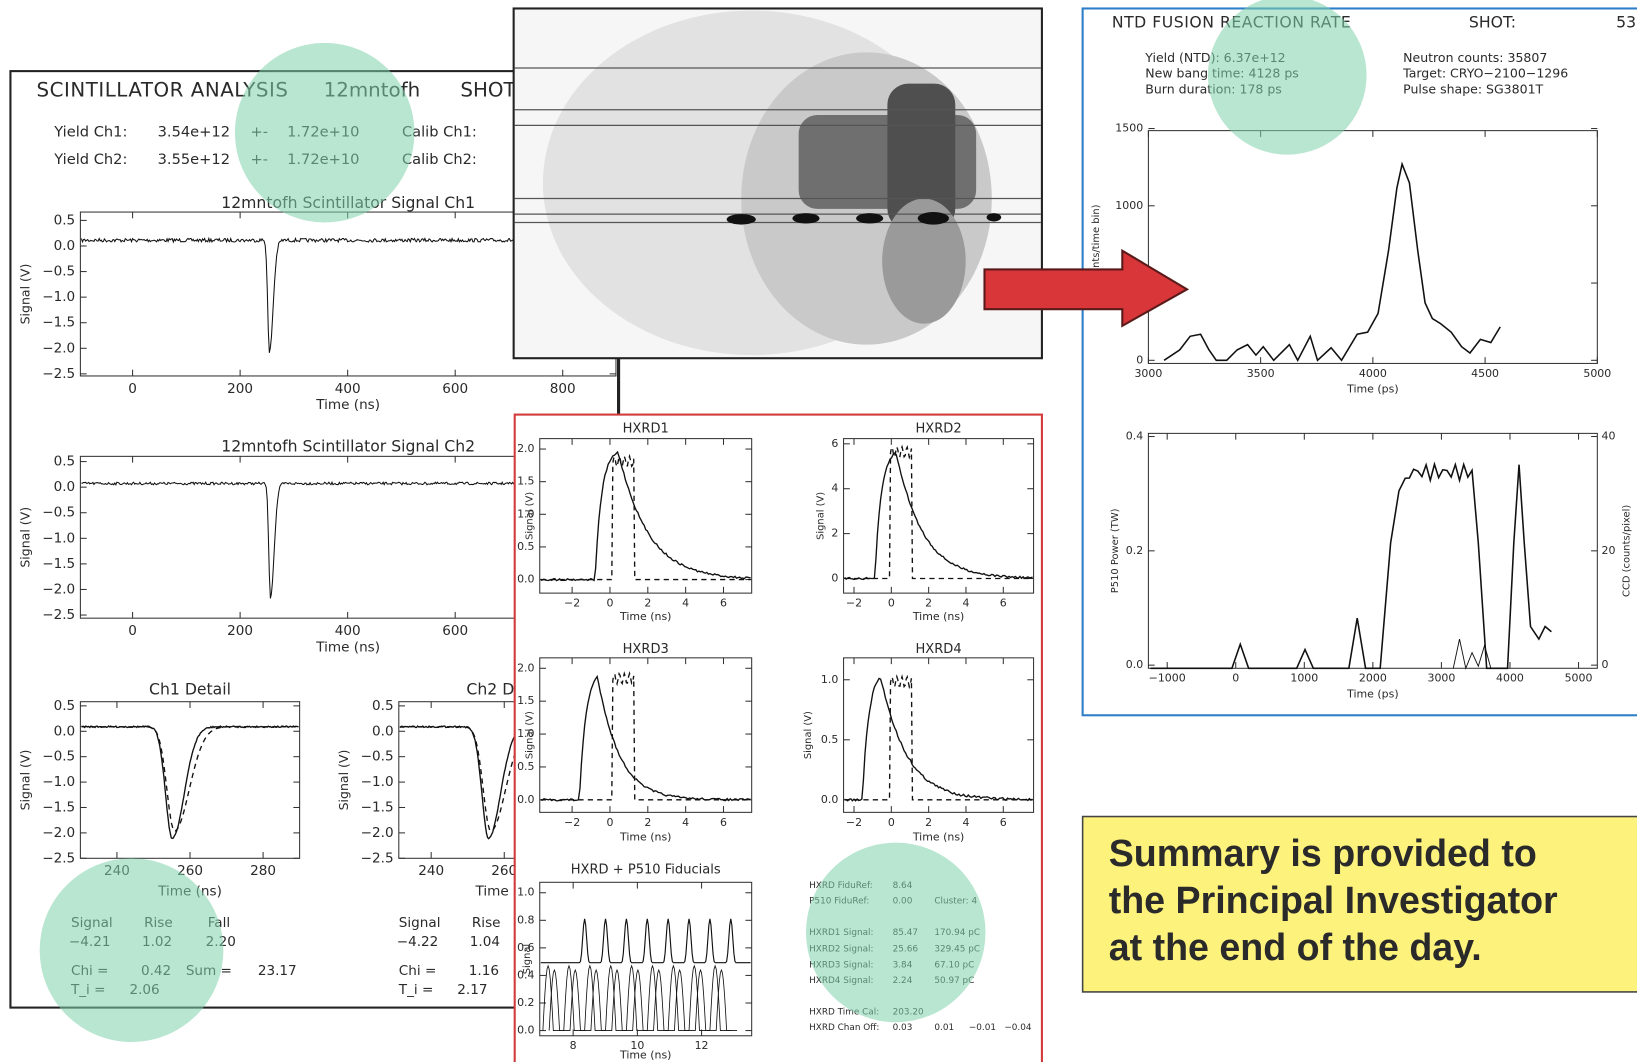 The height and width of the screenshot is (1062, 1637). I want to click on y-axis-label: Signal, so click(527, 959).